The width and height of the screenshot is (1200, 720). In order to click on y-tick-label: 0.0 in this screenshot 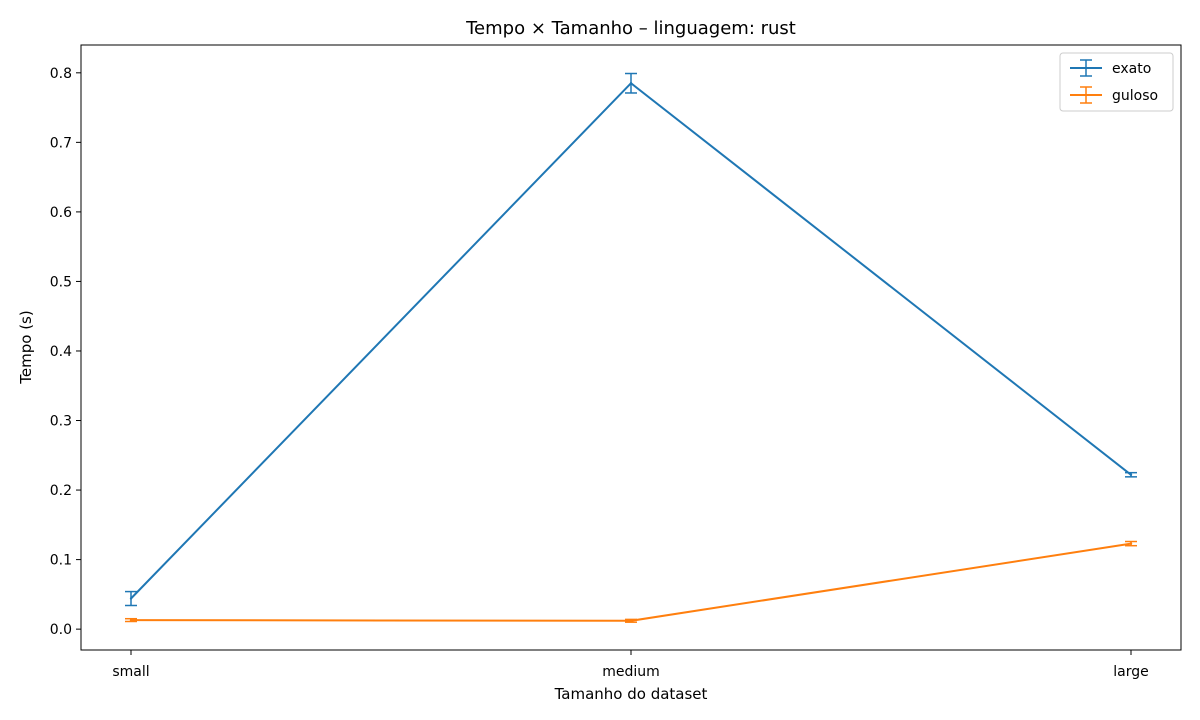, I will do `click(61, 630)`.